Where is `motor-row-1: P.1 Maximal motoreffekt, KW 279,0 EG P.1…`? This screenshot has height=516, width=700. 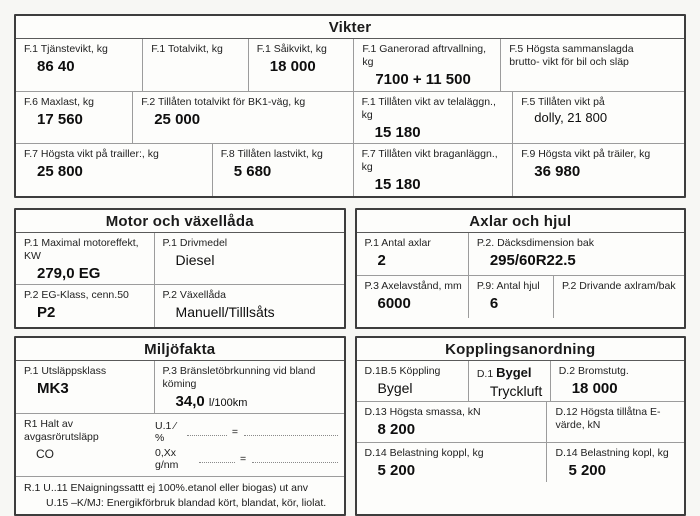
motor-row-1: P.1 Maximal motoreffekt, KW 279,0 EG P.1… is located at coordinates (180, 258).